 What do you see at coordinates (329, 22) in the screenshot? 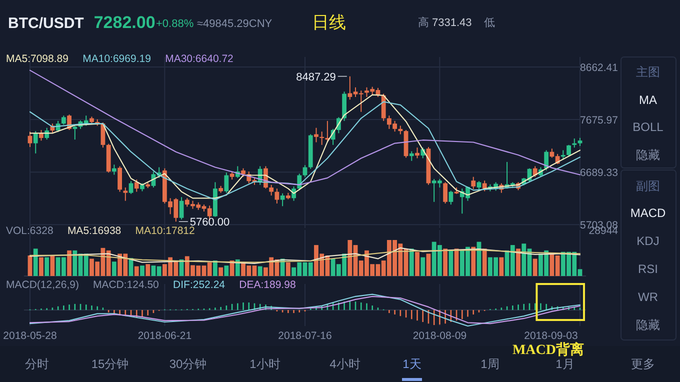
I see `text: 日线` at bounding box center [329, 22].